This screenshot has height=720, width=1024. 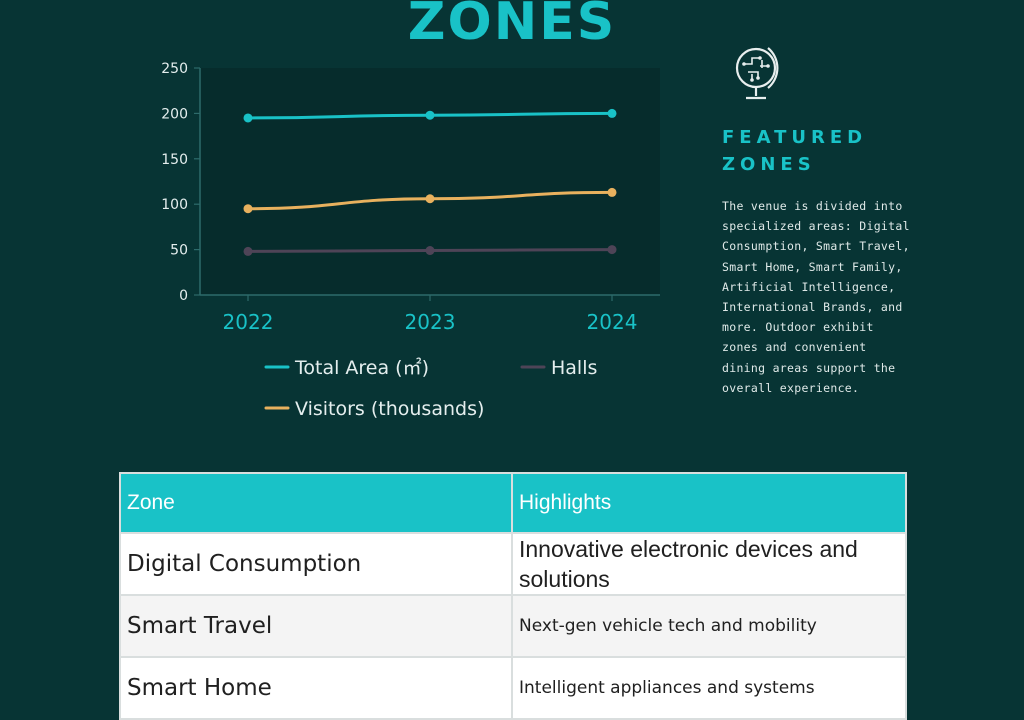 I want to click on featured-zones-heading: FEATURED ZONES, so click(x=842, y=151).